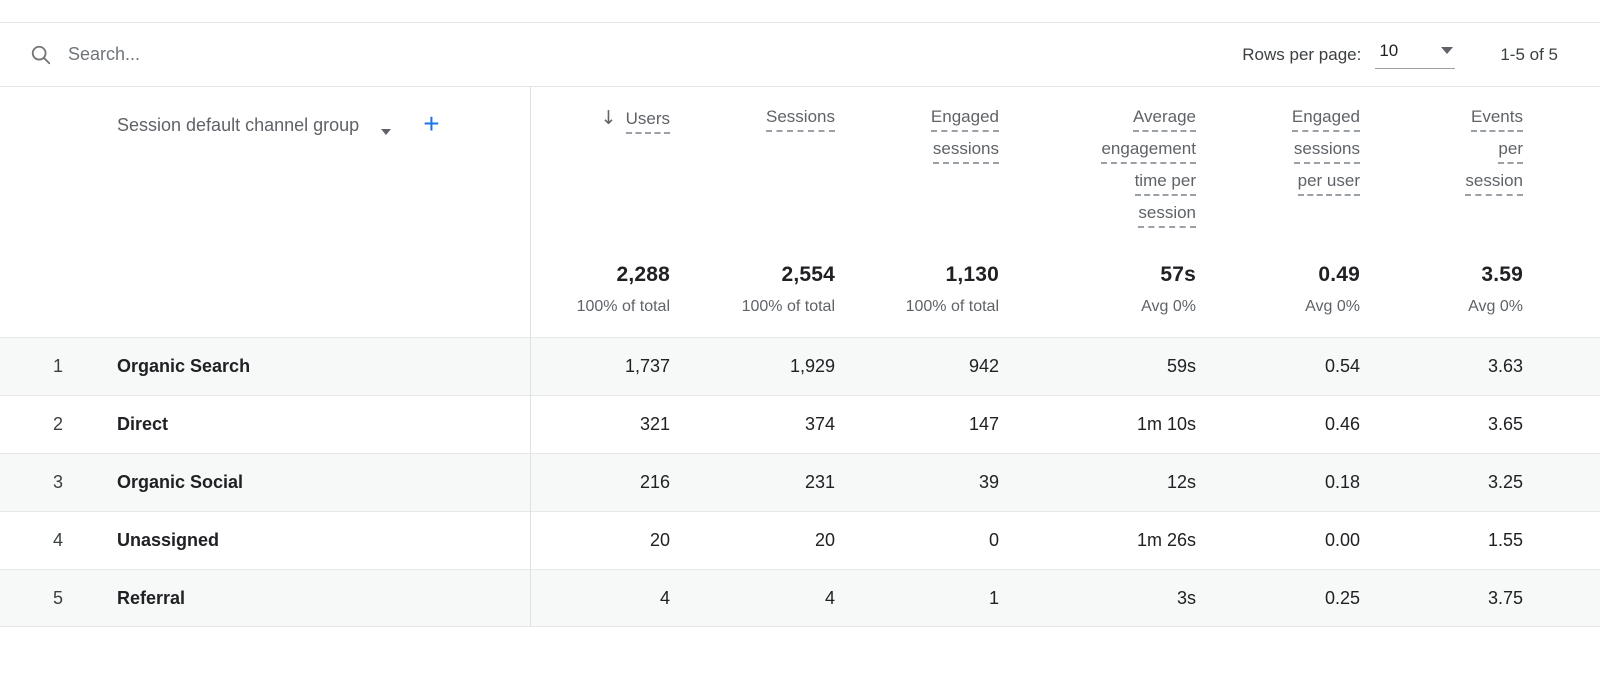 Image resolution: width=1600 pixels, height=686 pixels. Describe the element at coordinates (1181, 482) in the screenshot. I see `cell-avg-engagement-time: 12s` at that location.